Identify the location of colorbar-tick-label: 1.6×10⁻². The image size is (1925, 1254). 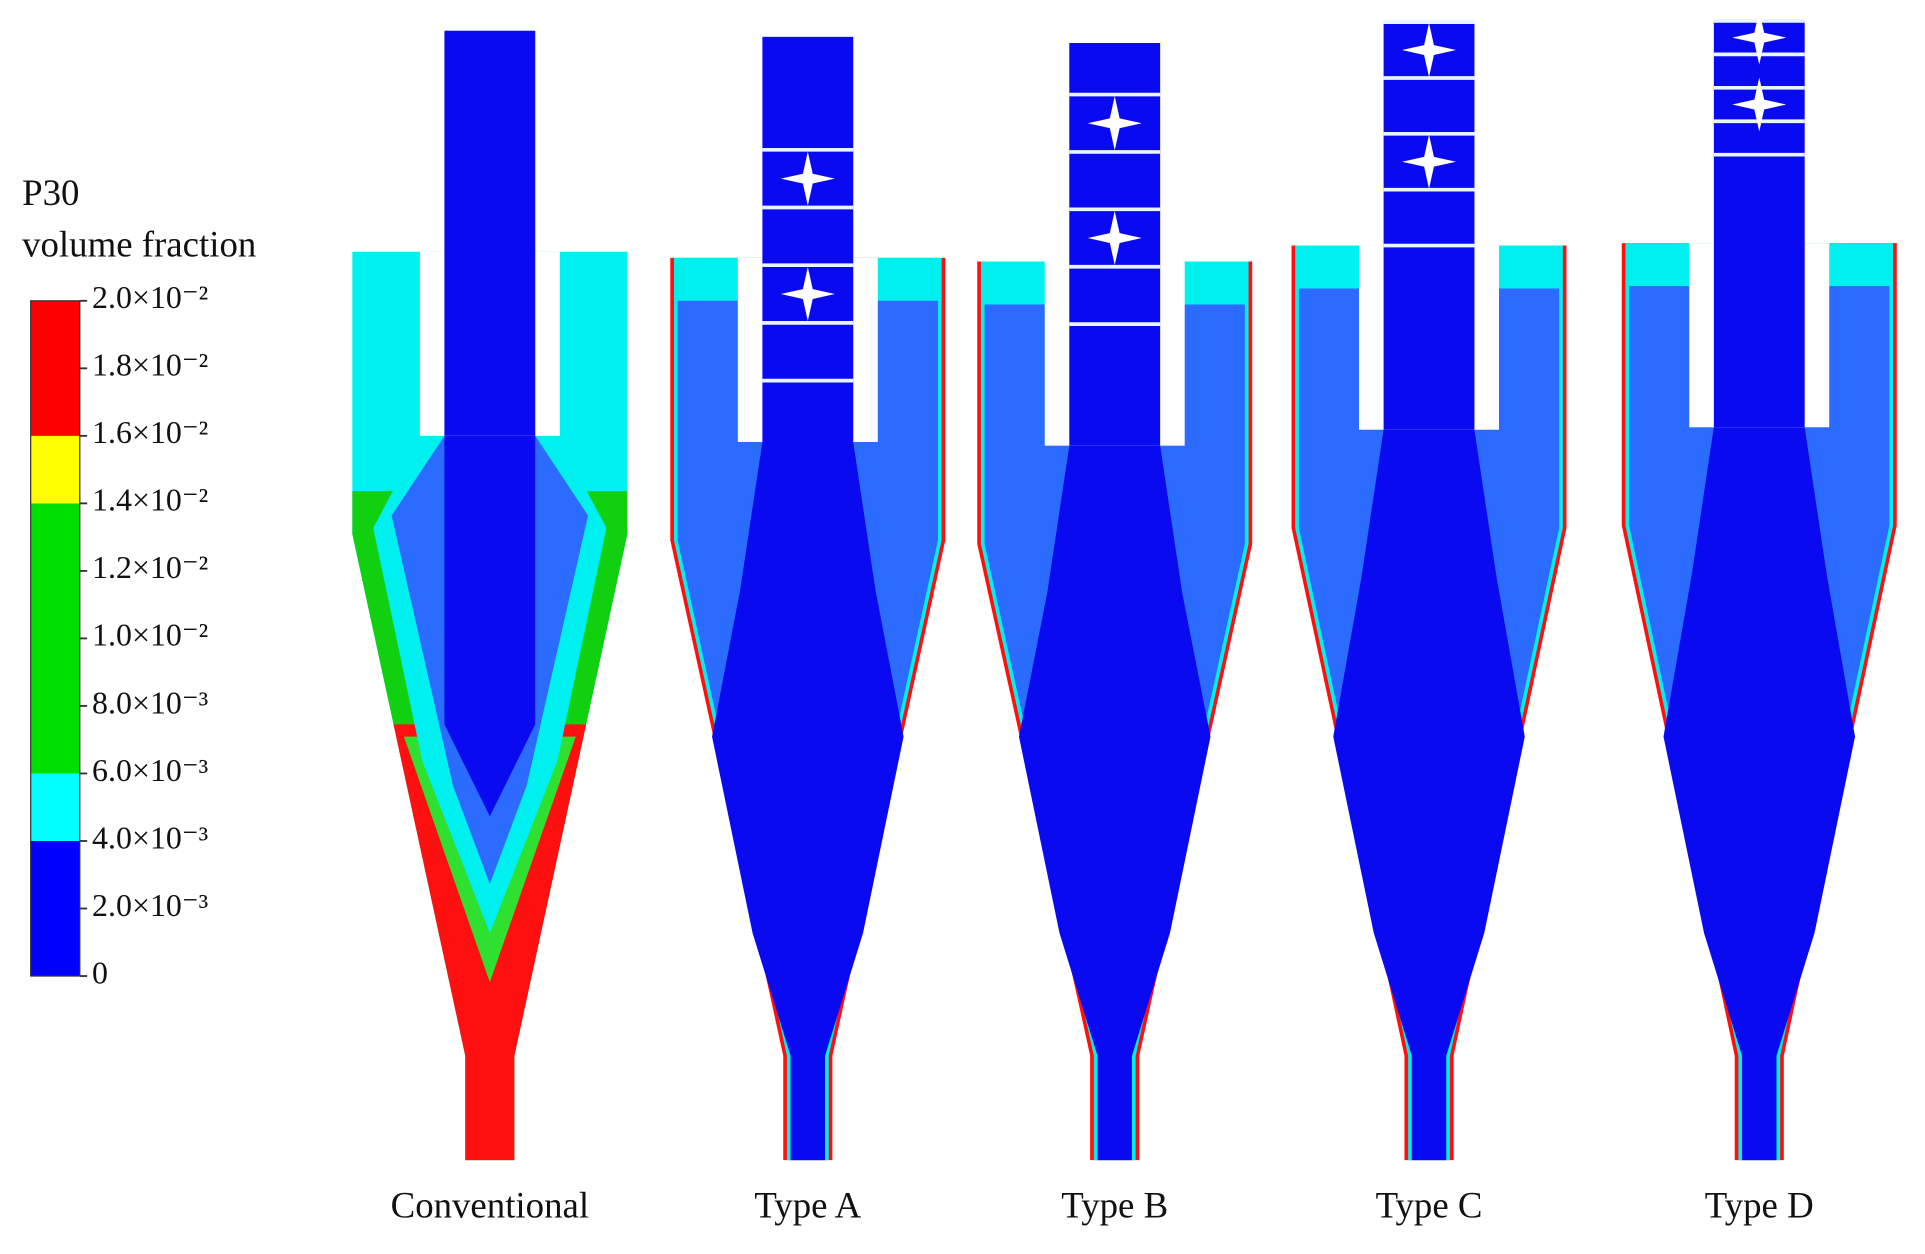
(150, 432).